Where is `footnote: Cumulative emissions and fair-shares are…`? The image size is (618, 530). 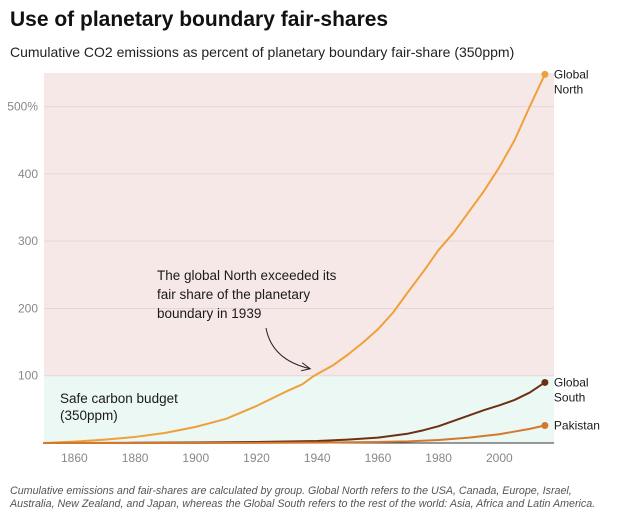 footnote: Cumulative emissions and fair-shares are… is located at coordinates (303, 497).